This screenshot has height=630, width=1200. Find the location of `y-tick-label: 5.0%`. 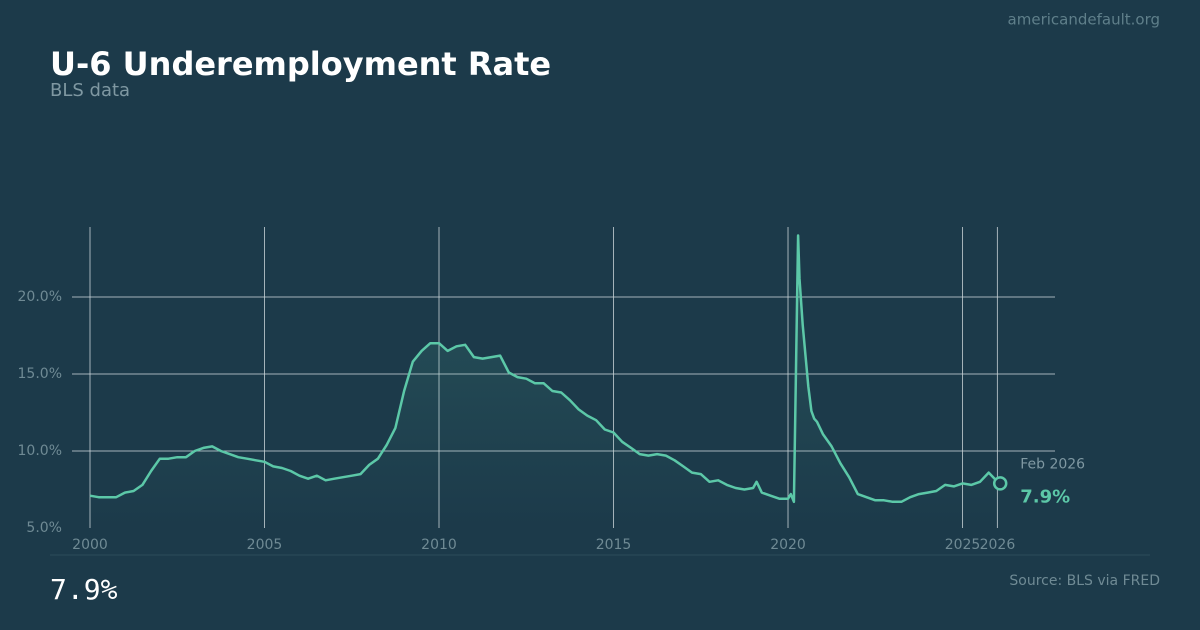

y-tick-label: 5.0% is located at coordinates (44, 528).